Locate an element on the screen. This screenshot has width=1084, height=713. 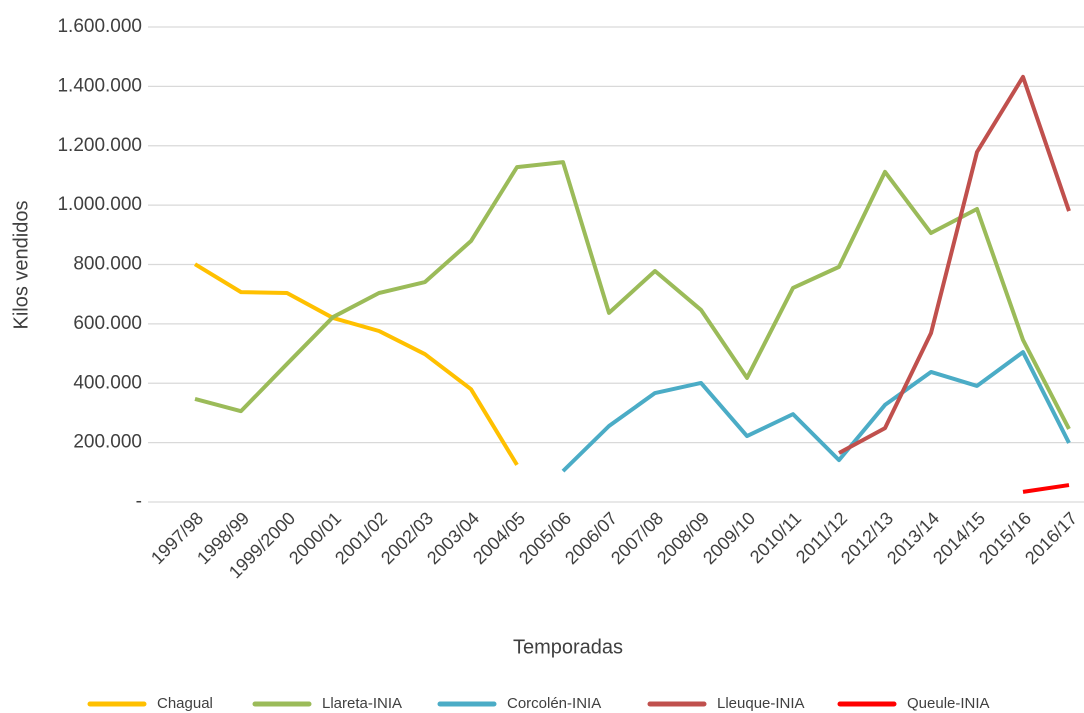
legend-label: Lleuque-INIA is located at coordinates (761, 703).